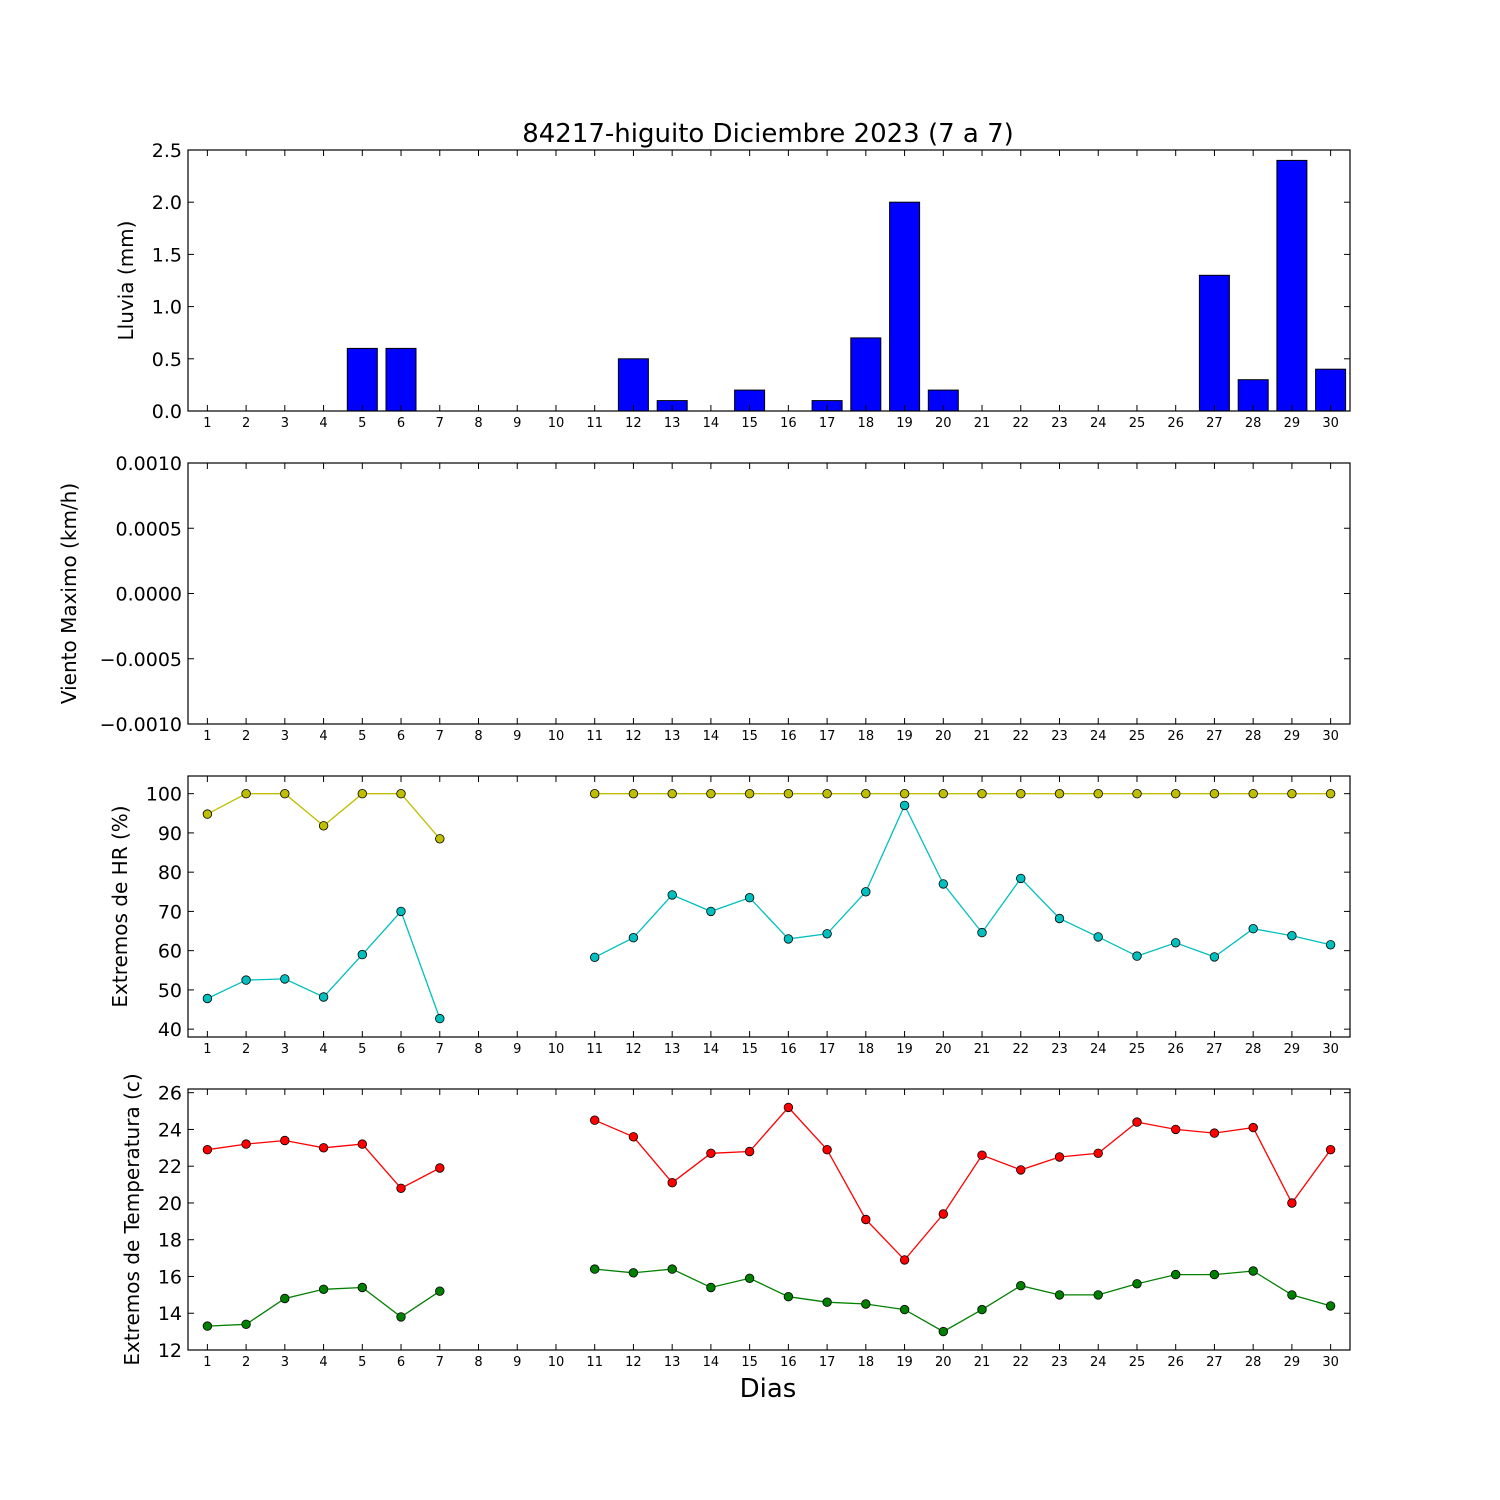 The height and width of the screenshot is (1500, 1500). What do you see at coordinates (1214, 343) in the screenshot?
I see `bar` at bounding box center [1214, 343].